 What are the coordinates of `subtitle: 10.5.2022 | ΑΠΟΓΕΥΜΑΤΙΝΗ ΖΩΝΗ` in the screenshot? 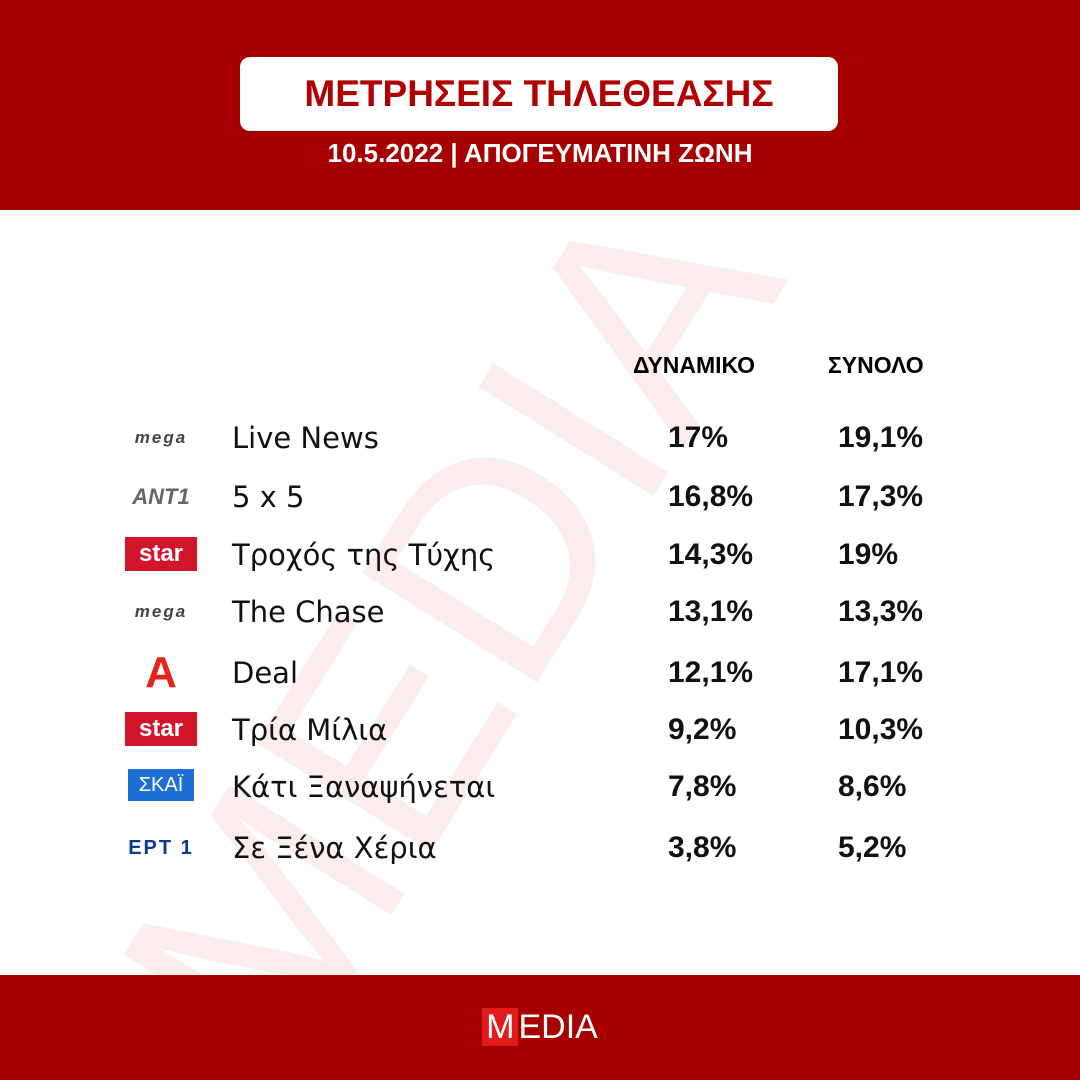 It's located at (540, 153).